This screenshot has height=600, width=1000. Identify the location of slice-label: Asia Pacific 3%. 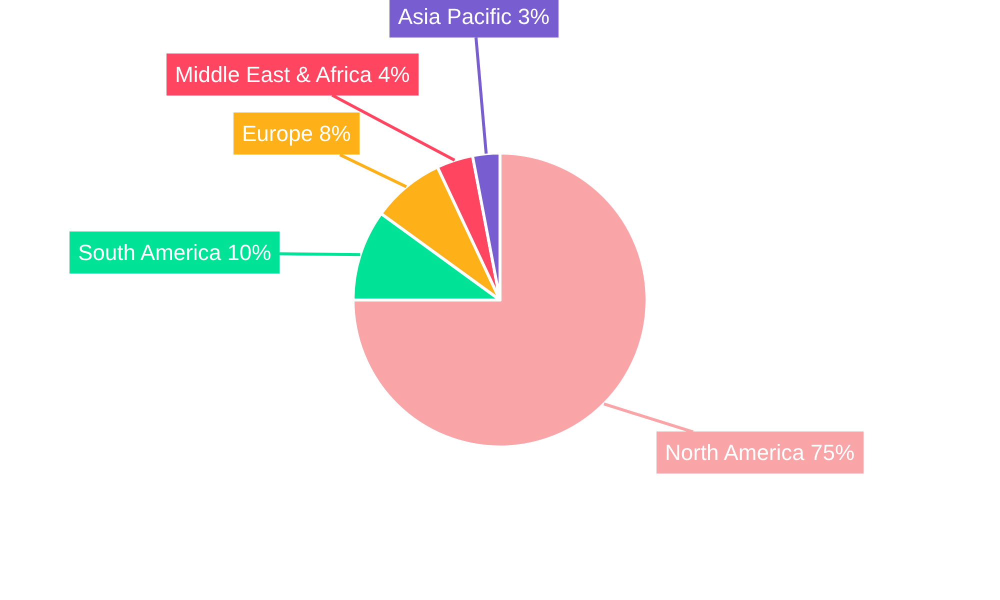
(474, 16).